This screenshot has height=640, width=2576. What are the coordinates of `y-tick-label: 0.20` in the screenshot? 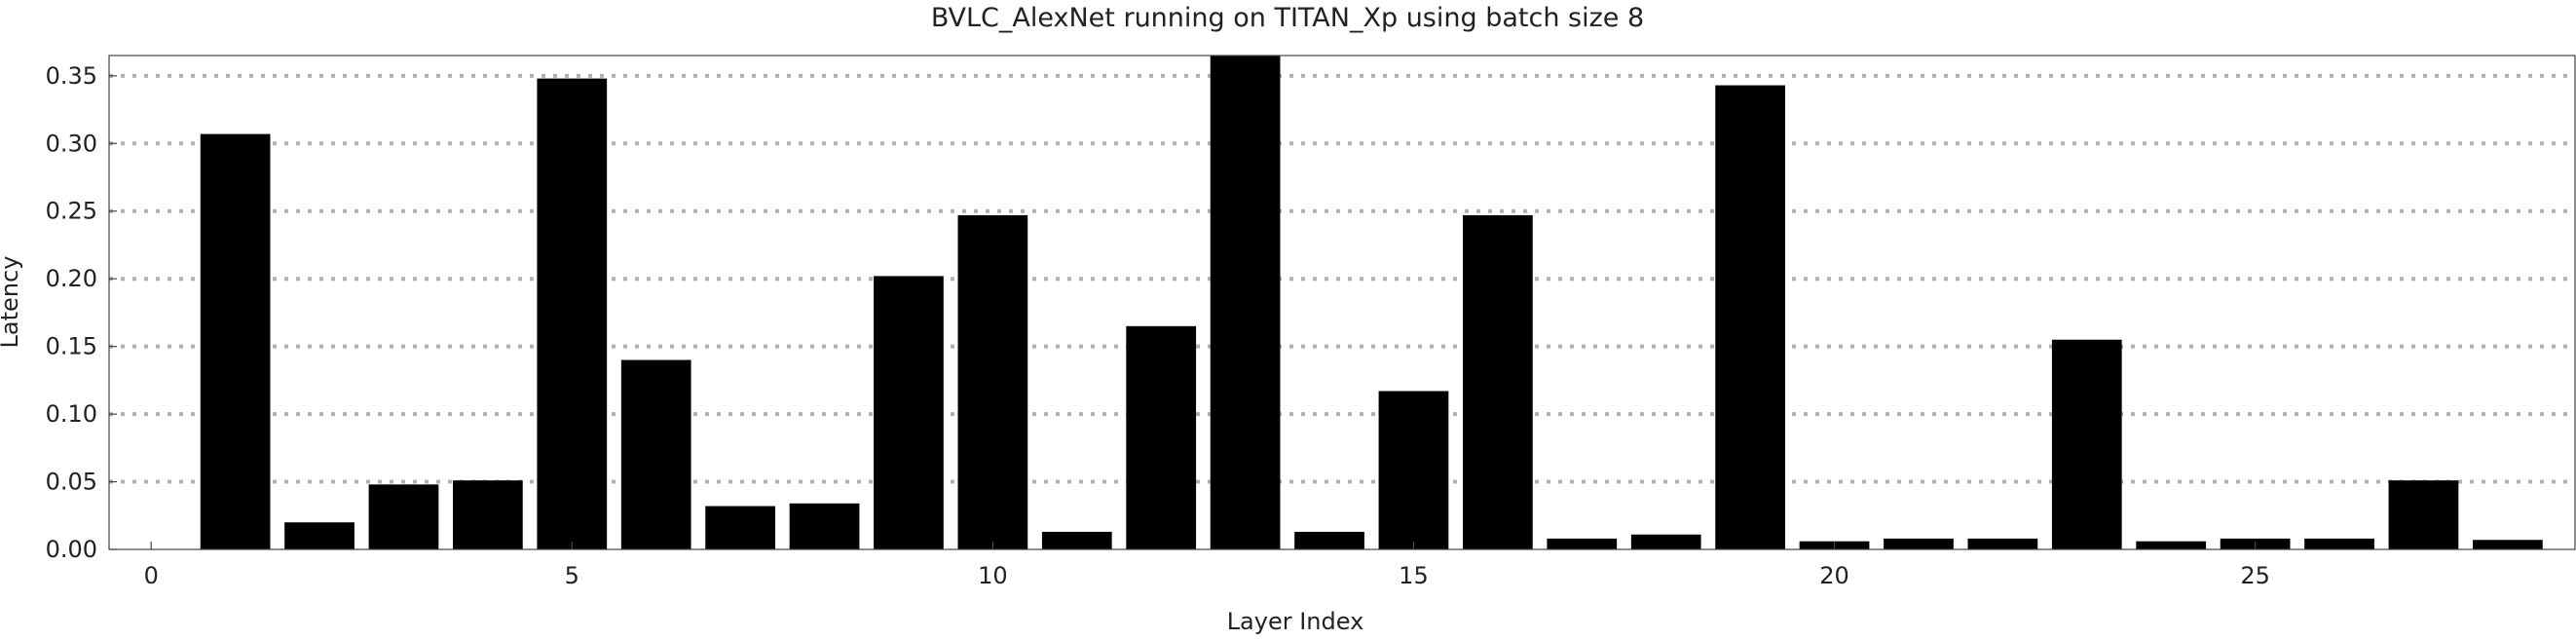 It's located at (71, 278).